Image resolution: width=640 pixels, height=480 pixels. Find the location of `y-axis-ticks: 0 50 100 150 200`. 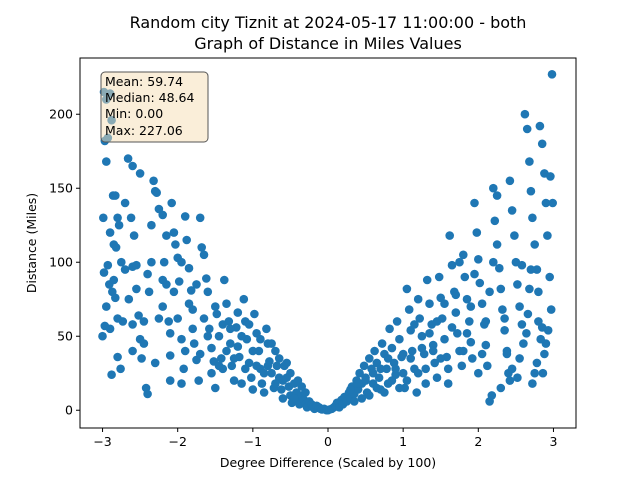

y-axis-ticks: 0 50 100 150 200 is located at coordinates (64, 262).